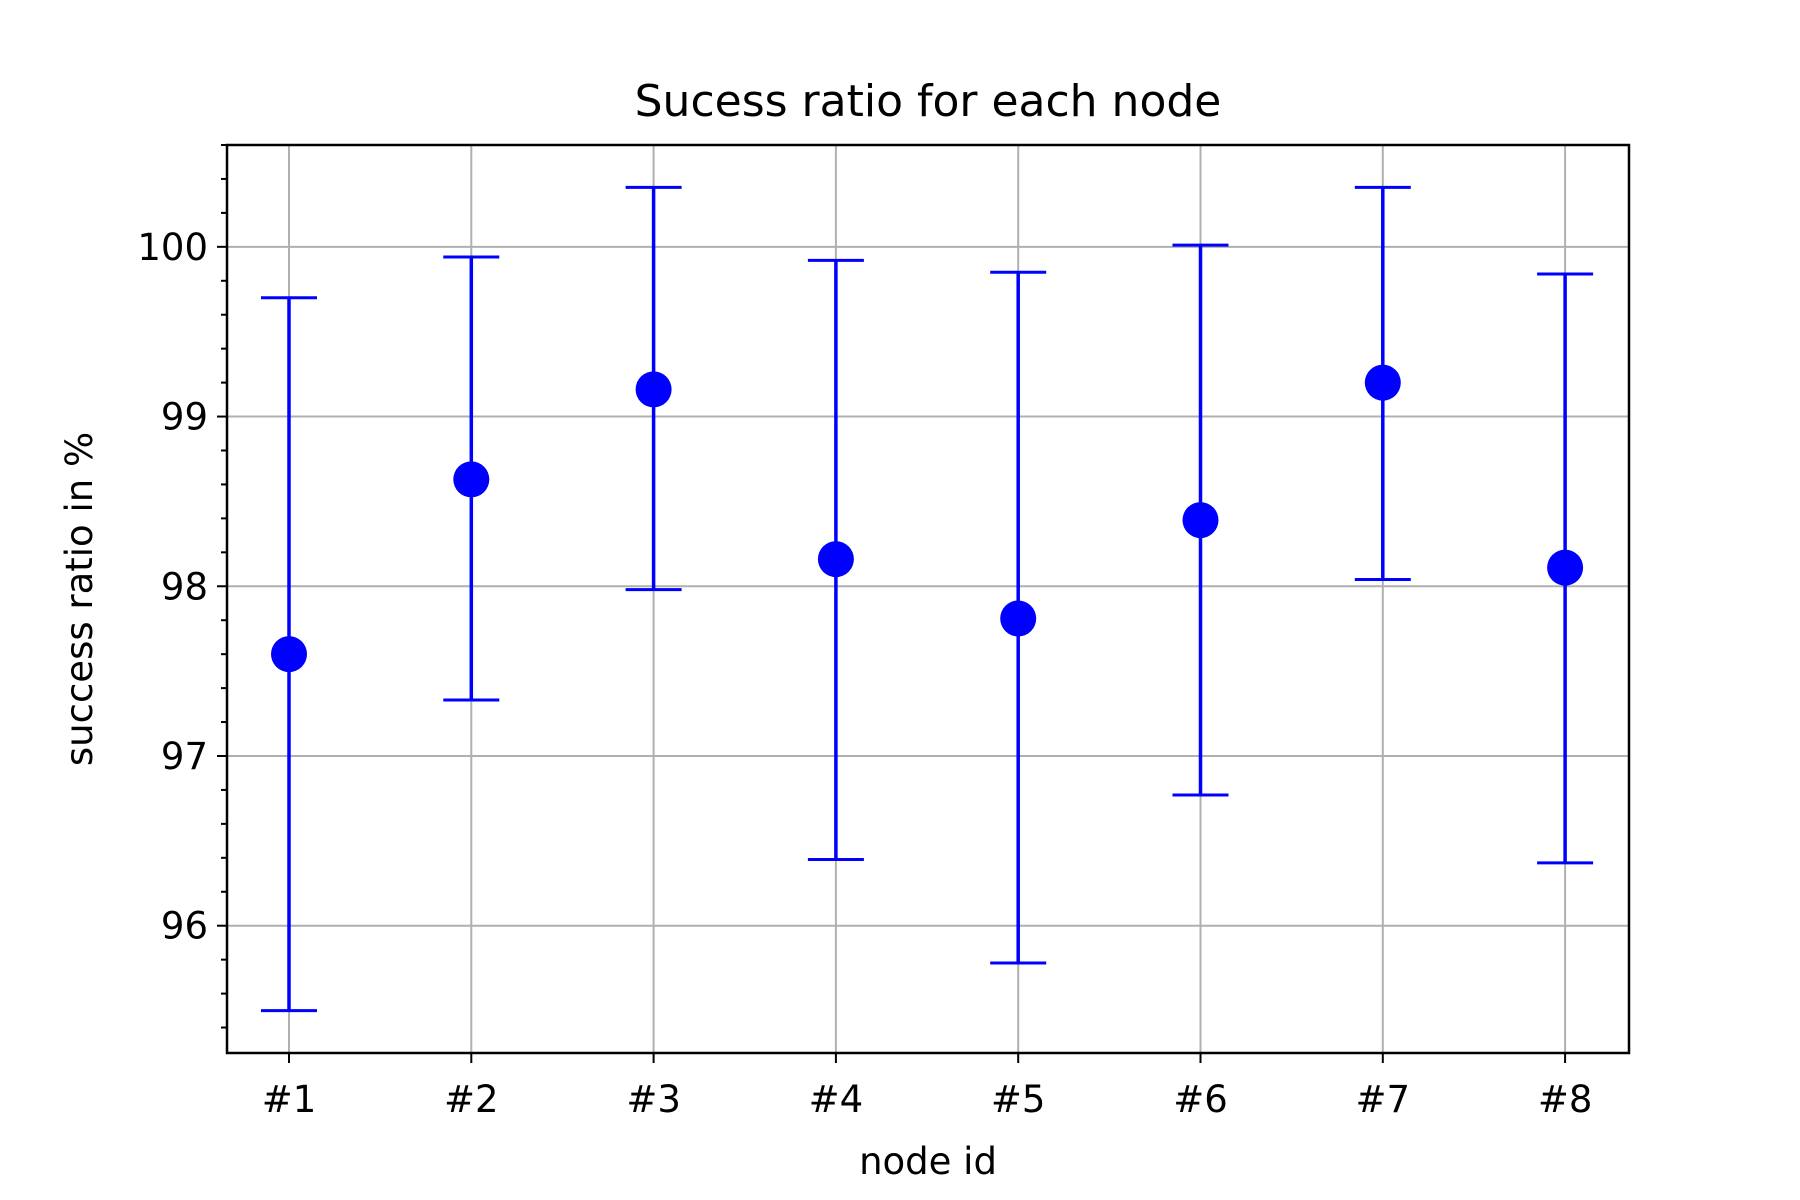 The width and height of the screenshot is (1800, 1200). Describe the element at coordinates (1200, 1099) in the screenshot. I see `x-tick-label: #6` at that location.